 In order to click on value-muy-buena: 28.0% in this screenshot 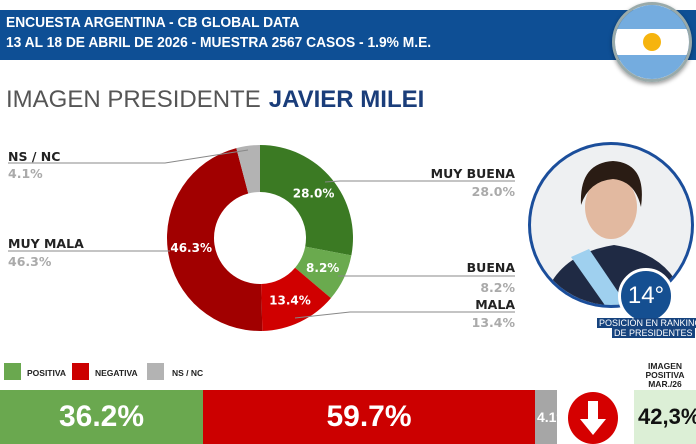, I will do `click(493, 191)`.